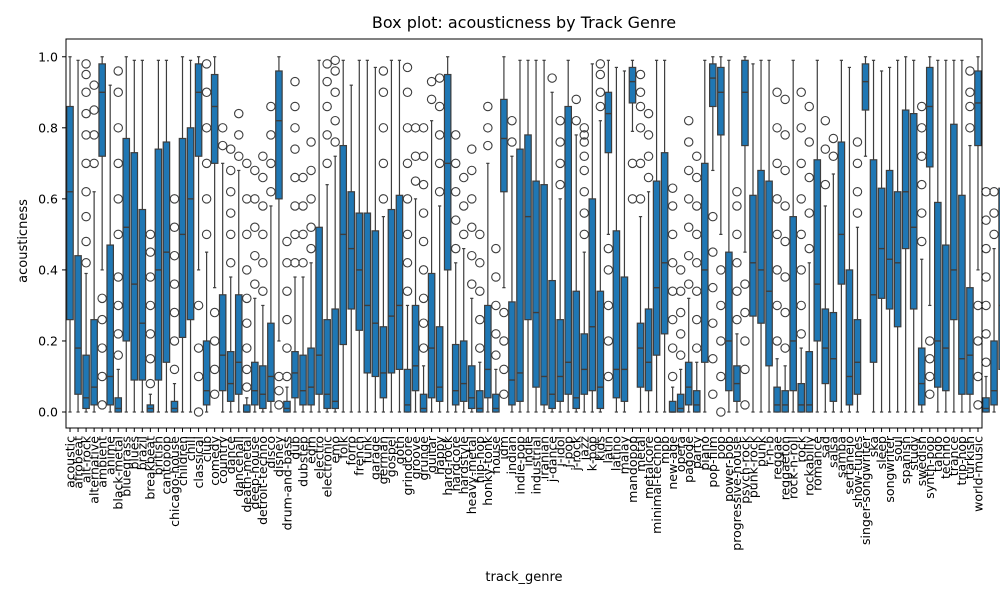 This screenshot has width=1000, height=604. I want to click on x-tick-label: metal, so click(640, 454).